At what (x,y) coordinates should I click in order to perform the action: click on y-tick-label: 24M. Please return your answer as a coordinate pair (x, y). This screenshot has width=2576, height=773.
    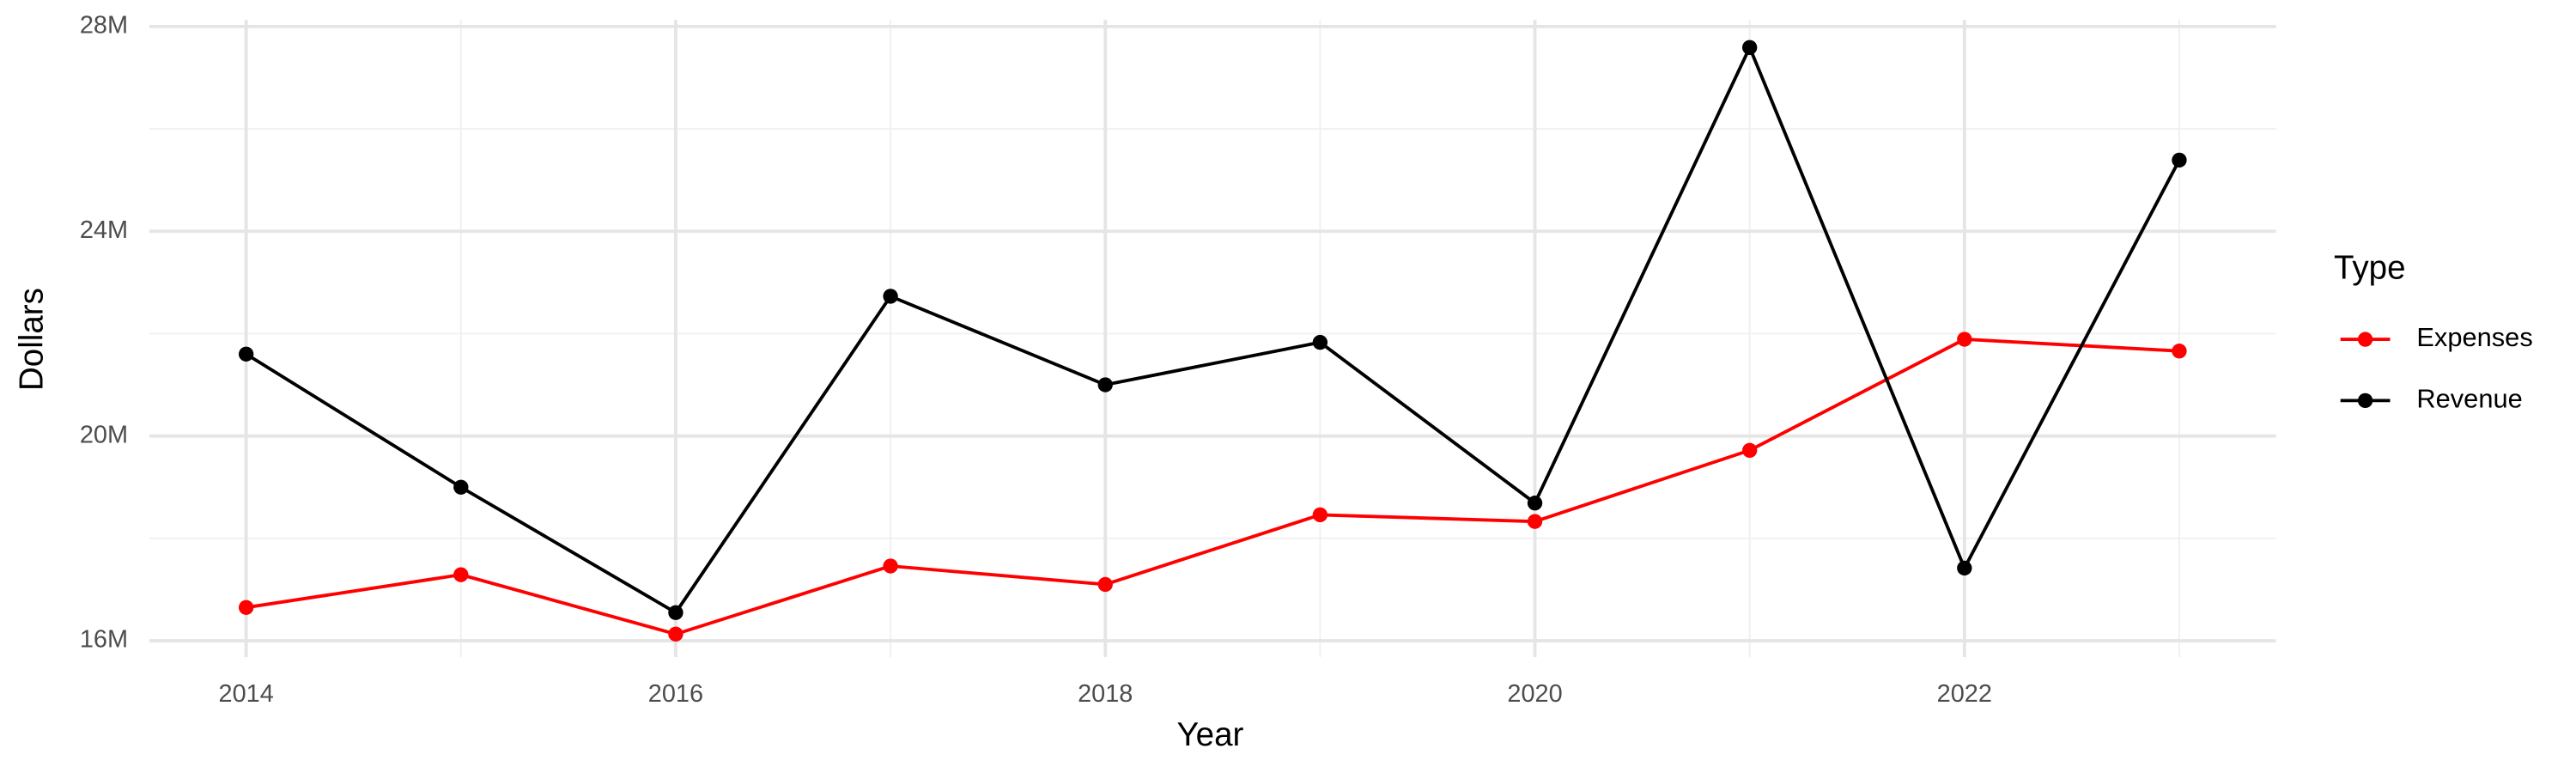
    Looking at the image, I should click on (104, 230).